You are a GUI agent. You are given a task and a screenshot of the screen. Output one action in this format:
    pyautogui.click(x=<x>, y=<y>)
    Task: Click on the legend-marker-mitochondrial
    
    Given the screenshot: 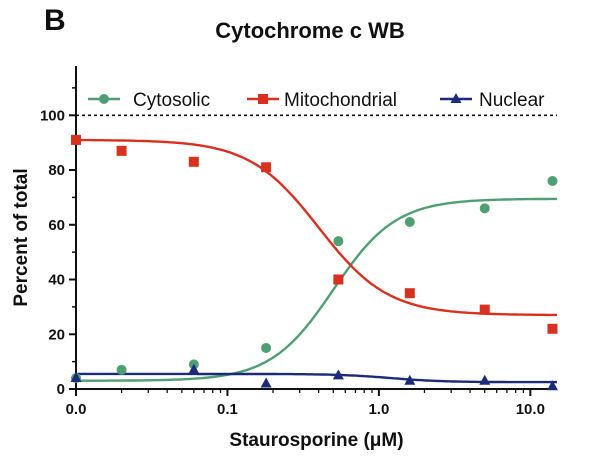 What is the action you would take?
    pyautogui.click(x=263, y=99)
    